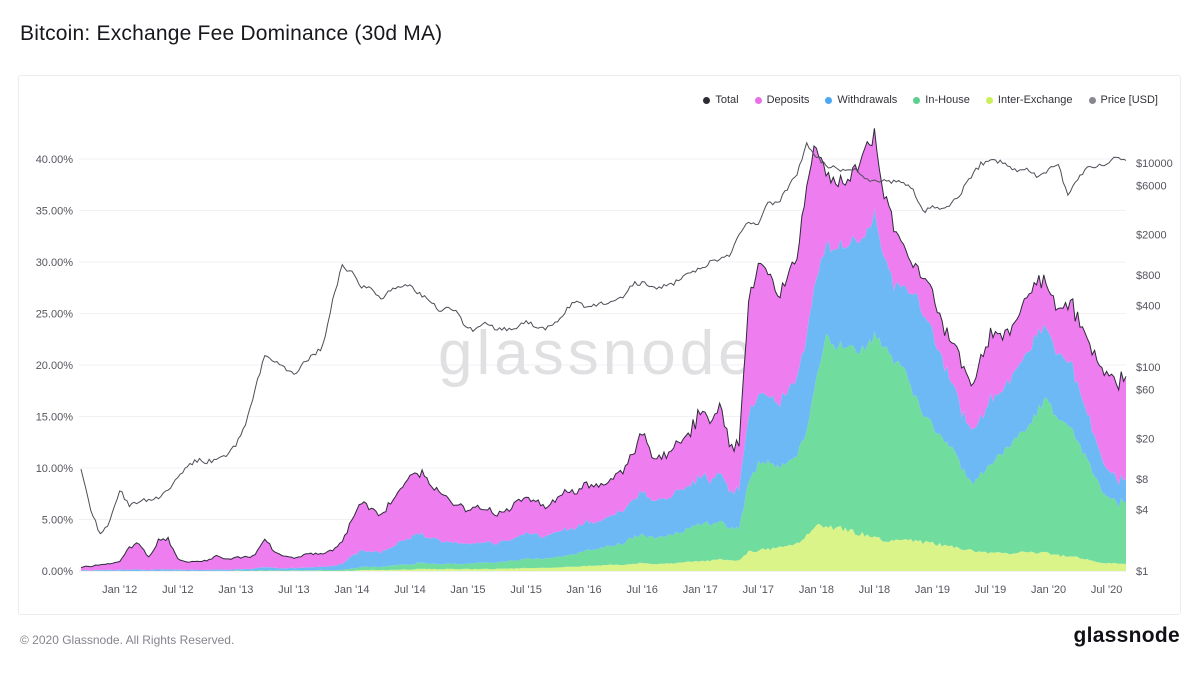 The image size is (1200, 673). I want to click on legend-item-withdrawals: Withdrawals, so click(861, 100).